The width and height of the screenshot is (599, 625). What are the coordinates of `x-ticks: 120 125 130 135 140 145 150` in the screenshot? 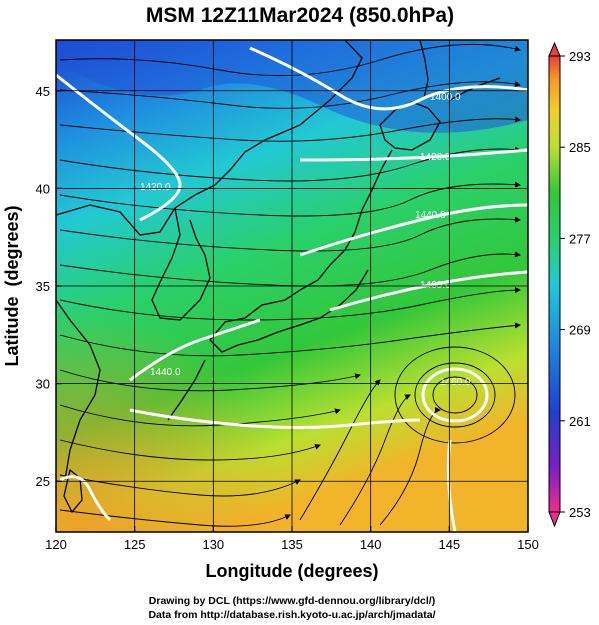 It's located at (292, 539).